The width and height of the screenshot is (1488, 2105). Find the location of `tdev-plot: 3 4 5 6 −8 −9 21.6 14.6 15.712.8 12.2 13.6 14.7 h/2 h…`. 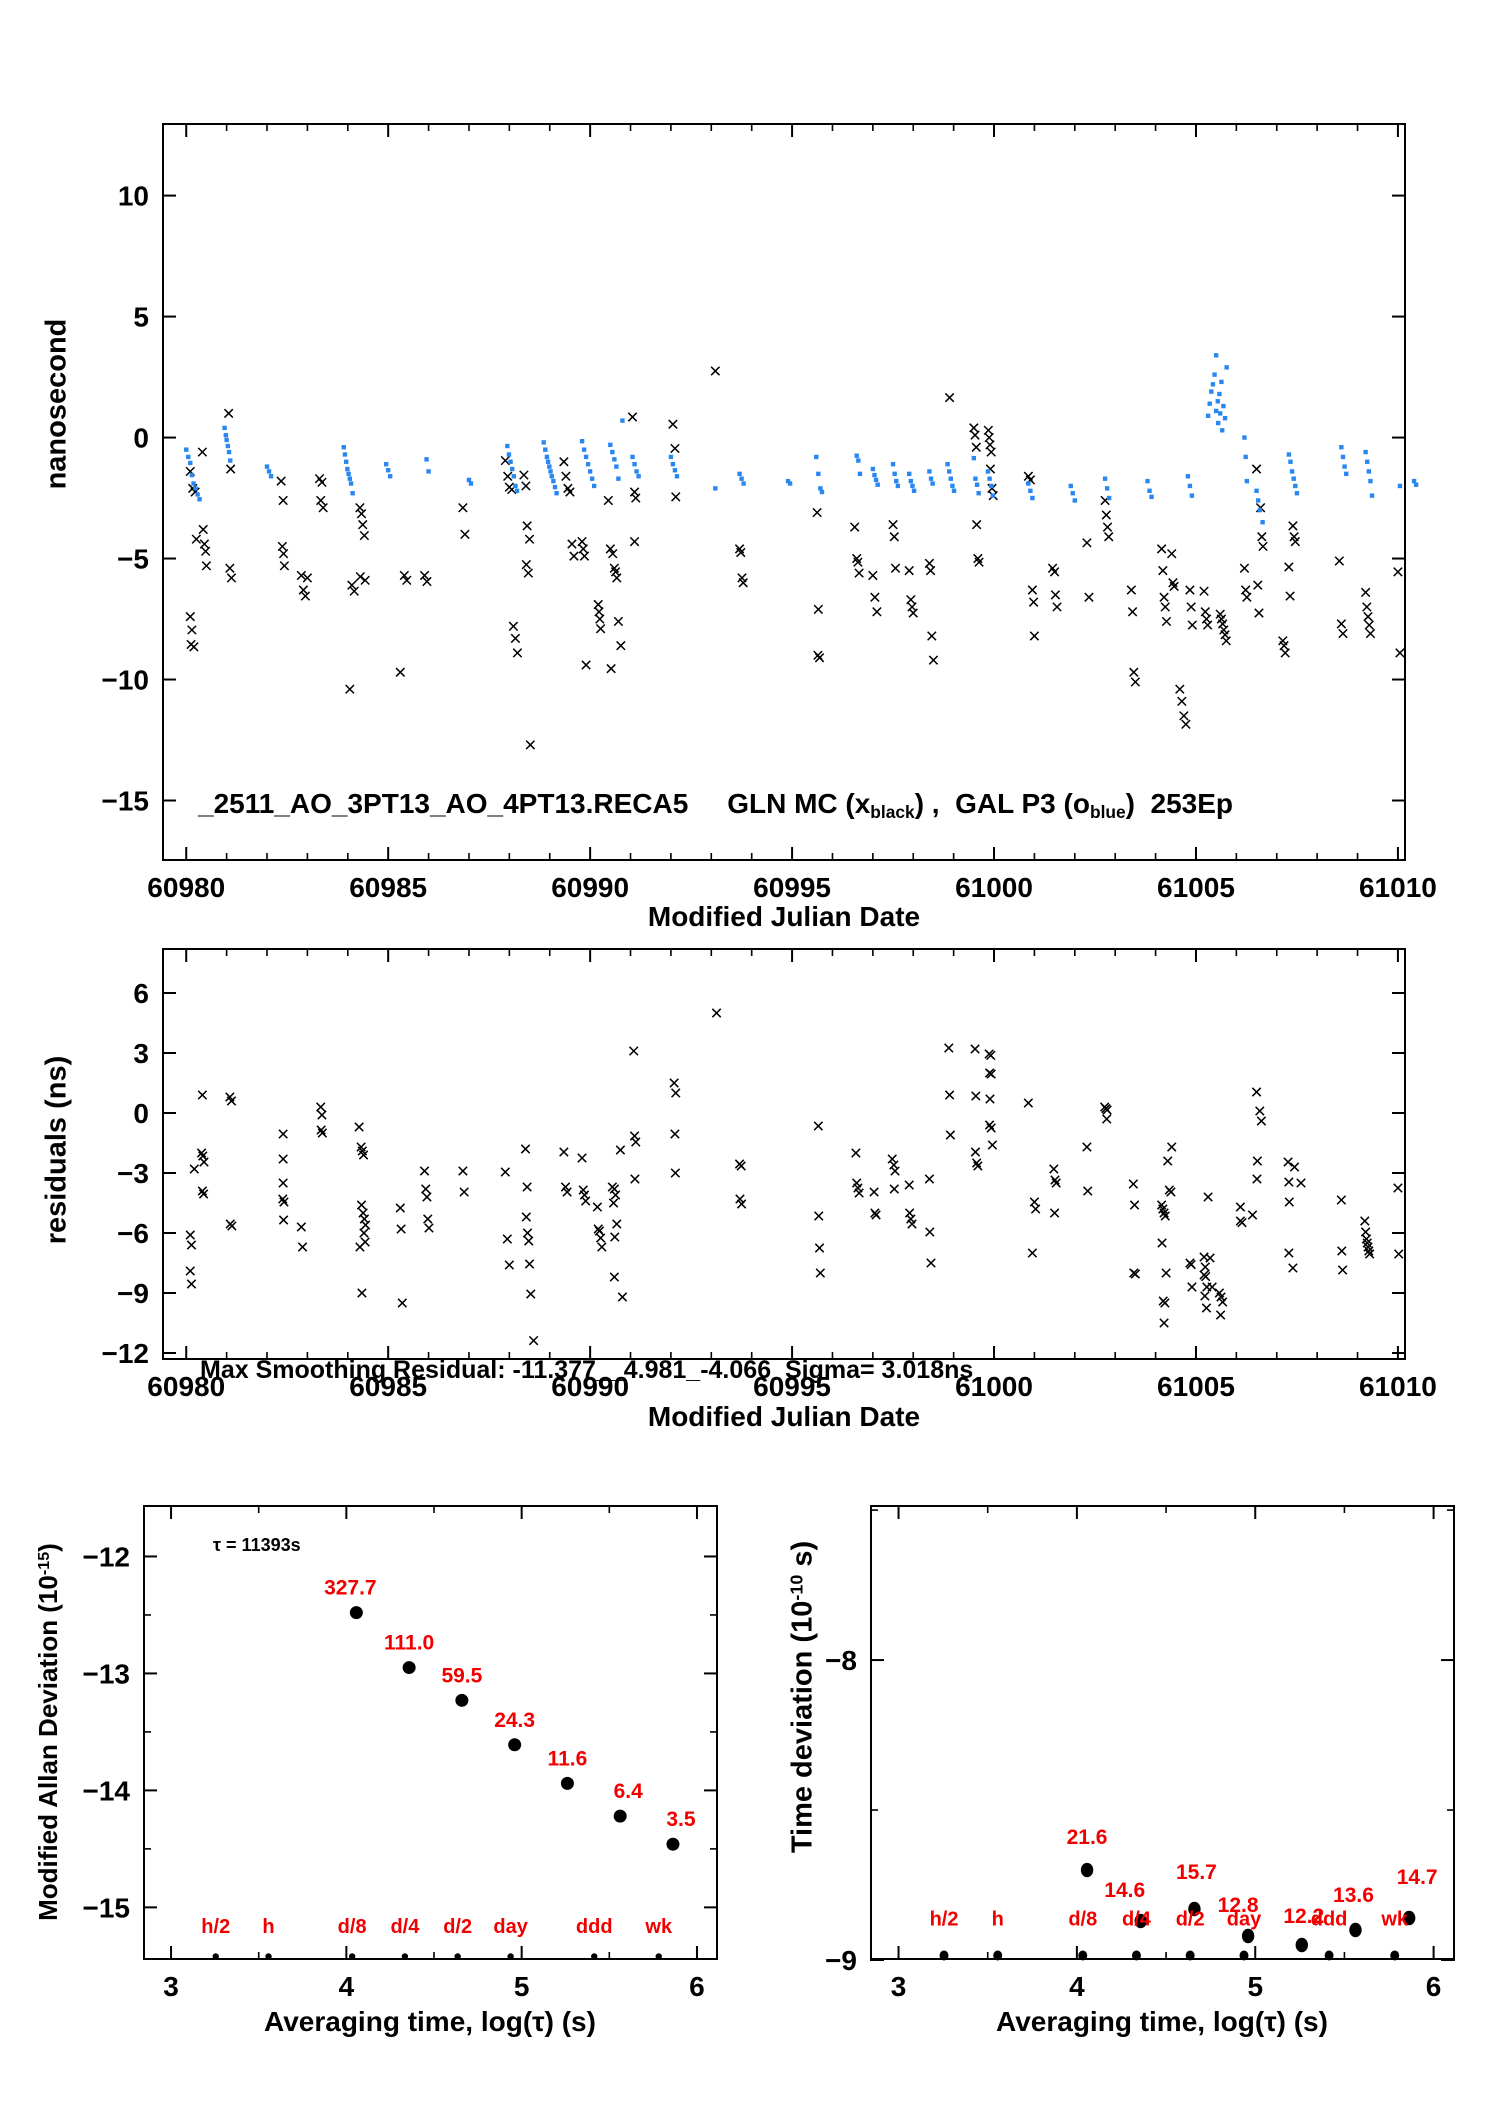

tdev-plot: 3 4 5 6 −8 −9 21.6 14.6 15.712.8 12.2 13.6 14.7 h/2 h… is located at coordinates (1140, 1753).